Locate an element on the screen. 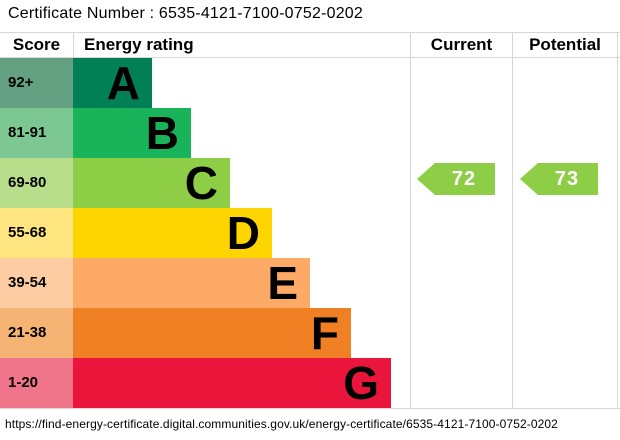  band-row: 39-54 E is located at coordinates (310, 283).